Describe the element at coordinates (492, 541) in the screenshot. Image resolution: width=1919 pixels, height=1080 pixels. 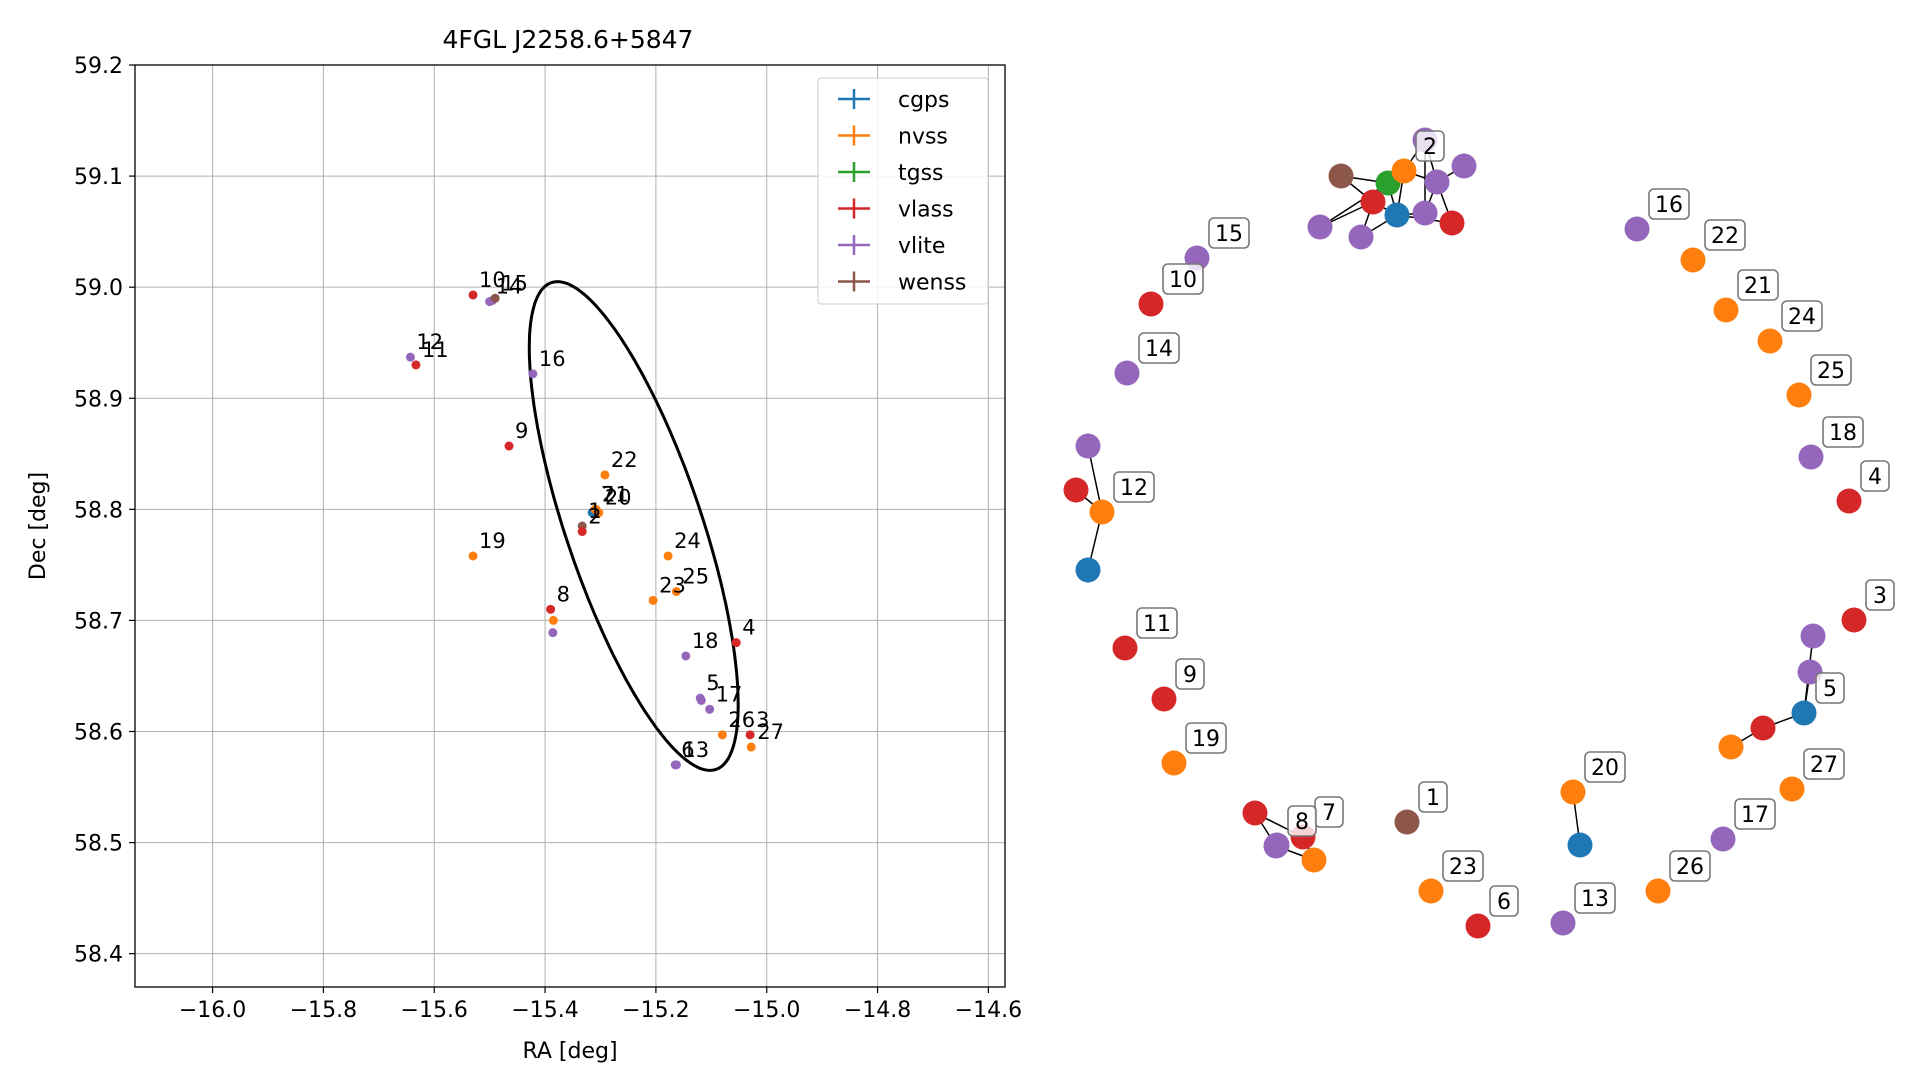
I see `point-label: 19` at that location.